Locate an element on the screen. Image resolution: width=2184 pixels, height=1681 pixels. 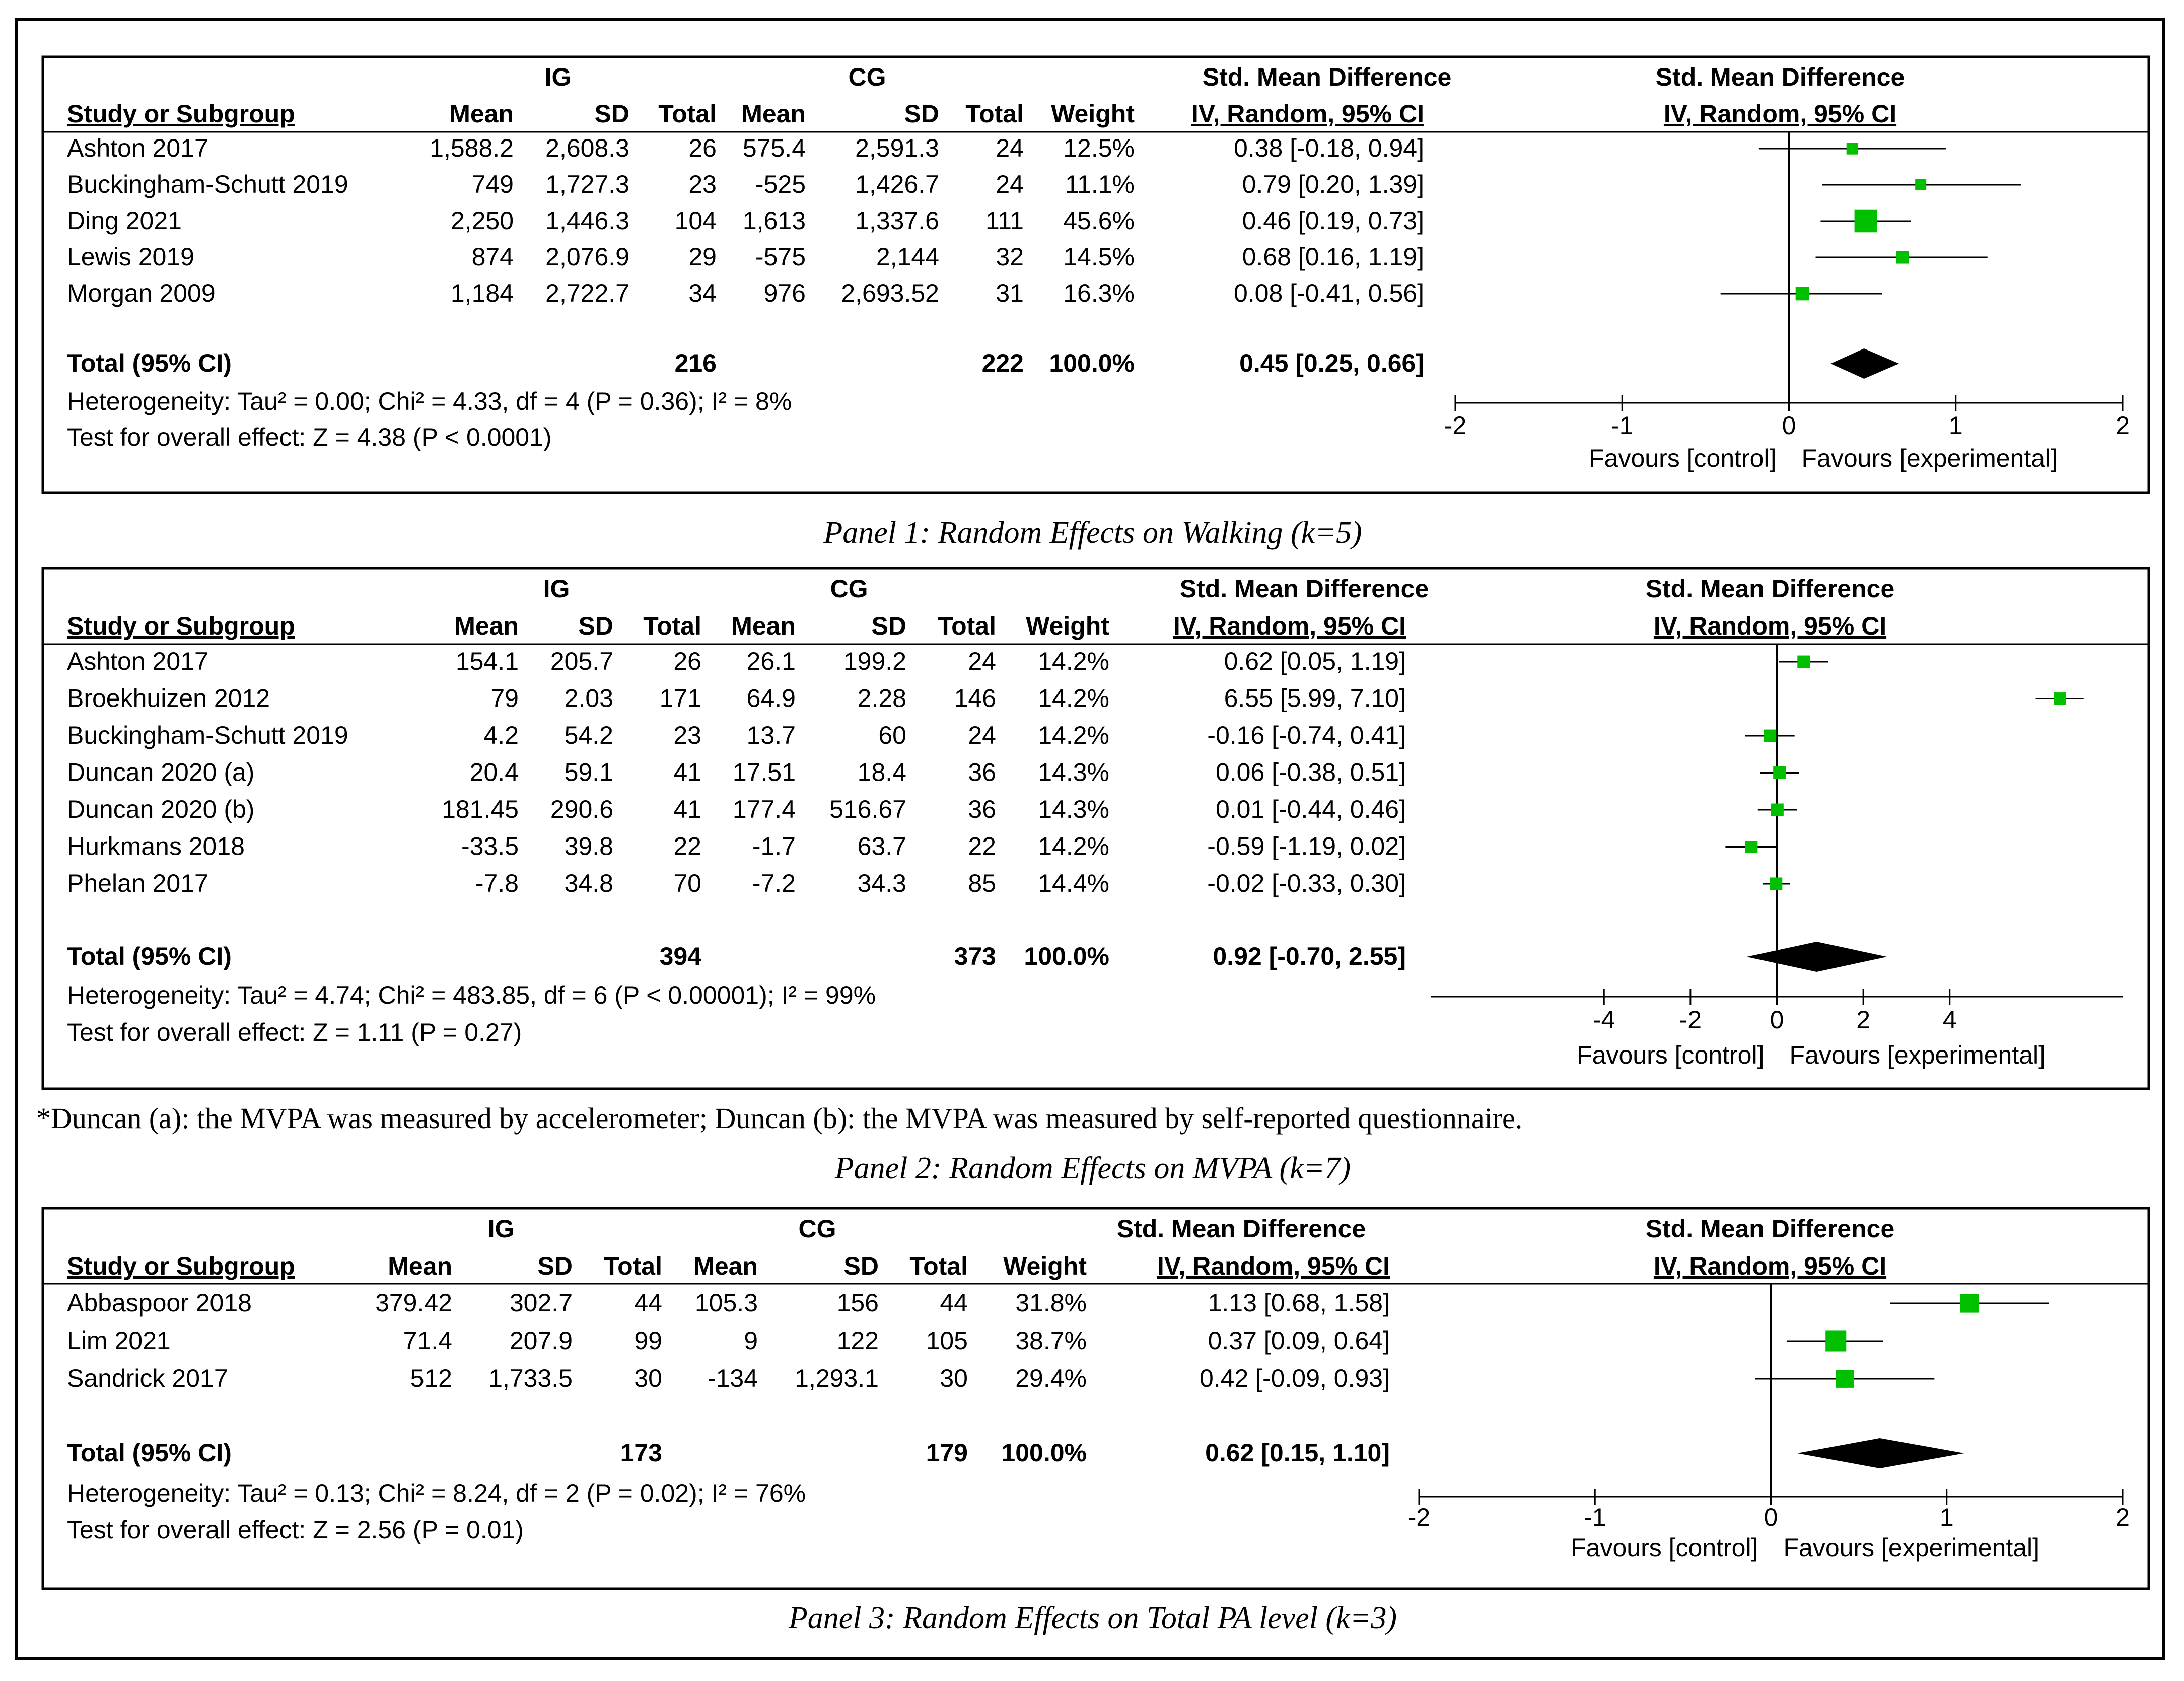
pooled-diamond is located at coordinates (1864, 363).